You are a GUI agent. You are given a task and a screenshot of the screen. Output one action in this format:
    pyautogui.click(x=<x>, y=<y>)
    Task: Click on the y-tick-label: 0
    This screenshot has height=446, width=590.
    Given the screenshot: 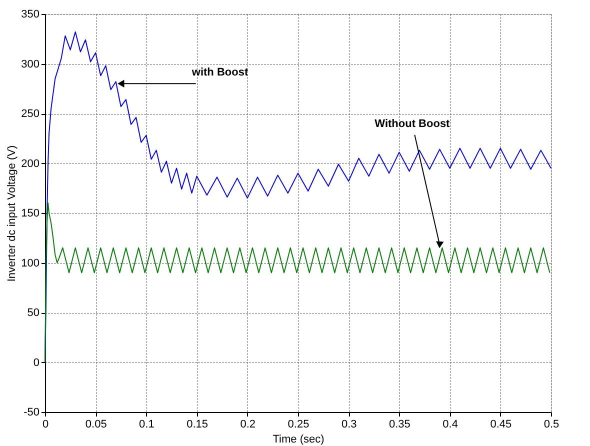 What is the action you would take?
    pyautogui.click(x=36, y=362)
    